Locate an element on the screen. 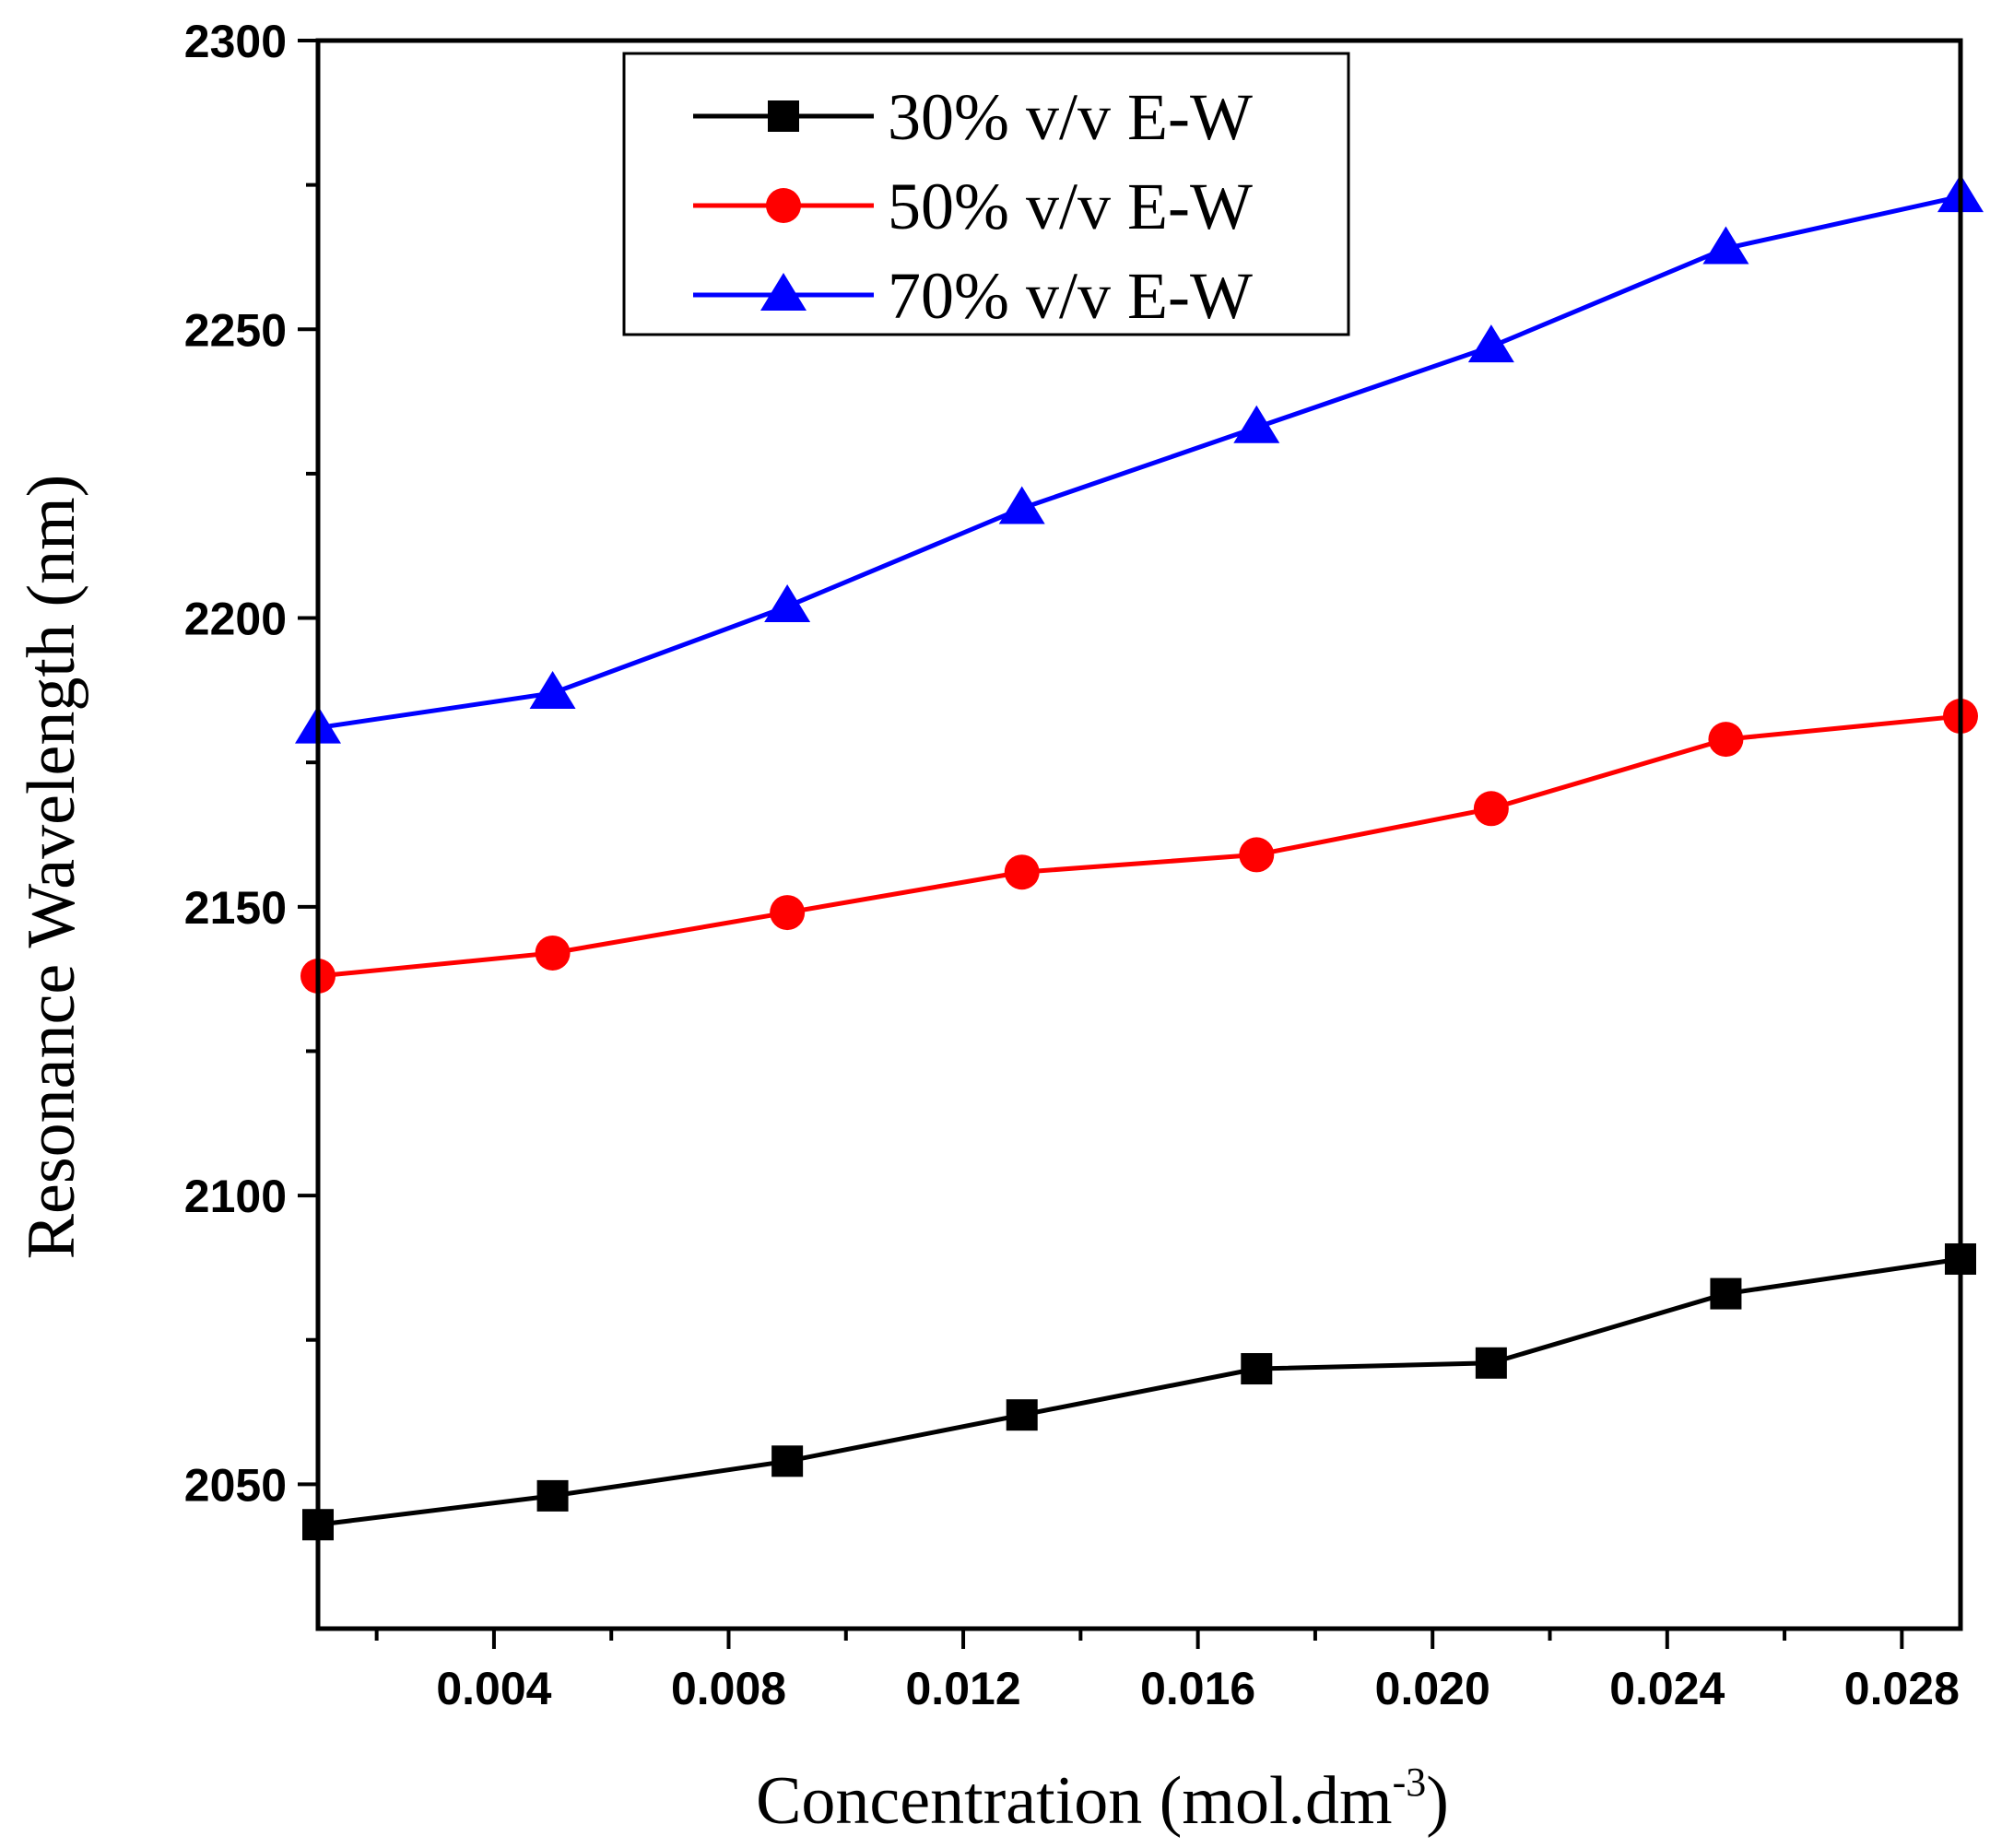 The height and width of the screenshot is (1848, 1990). legend-item: 30% v/v E-W is located at coordinates (973, 117).